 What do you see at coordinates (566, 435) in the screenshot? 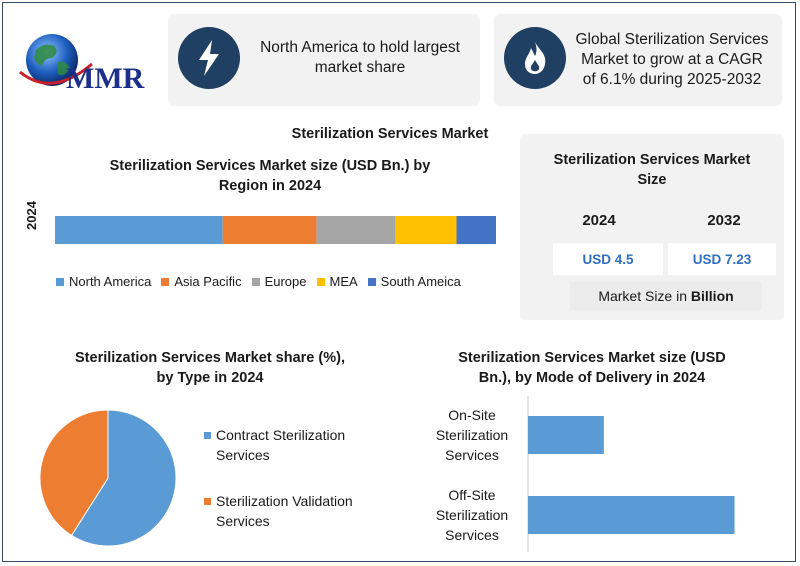
I see `delivery-bar-on-site` at bounding box center [566, 435].